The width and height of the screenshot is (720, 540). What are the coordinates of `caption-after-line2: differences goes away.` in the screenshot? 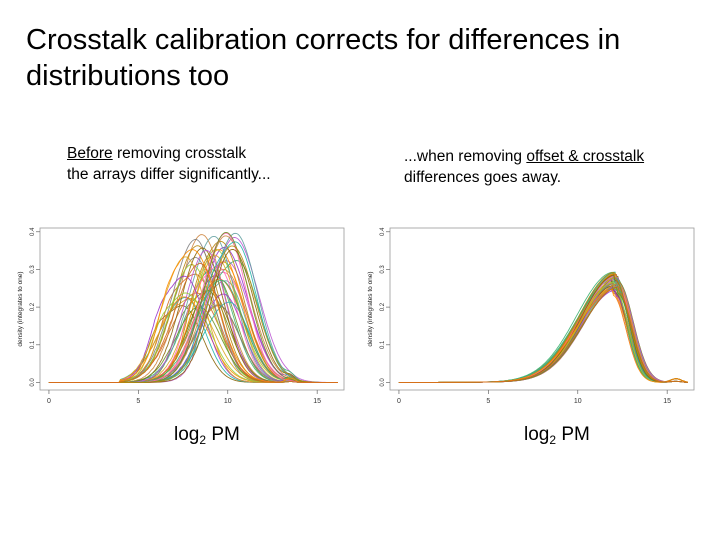 It's located at (483, 177).